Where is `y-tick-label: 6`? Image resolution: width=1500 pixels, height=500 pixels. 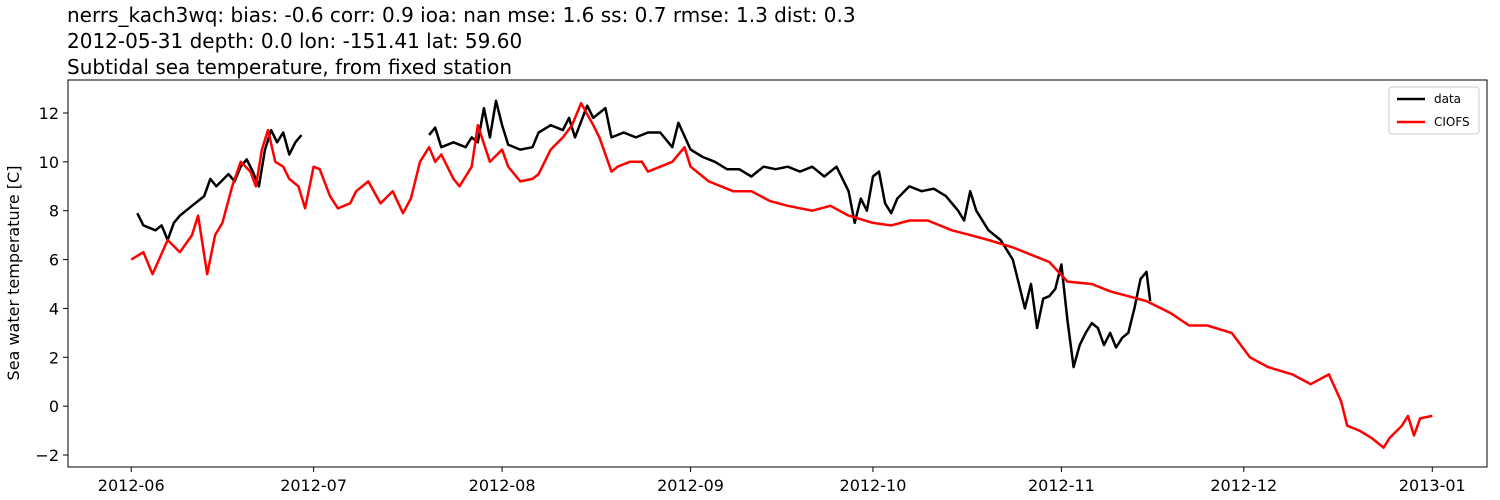 y-tick-label: 6 is located at coordinates (54, 260).